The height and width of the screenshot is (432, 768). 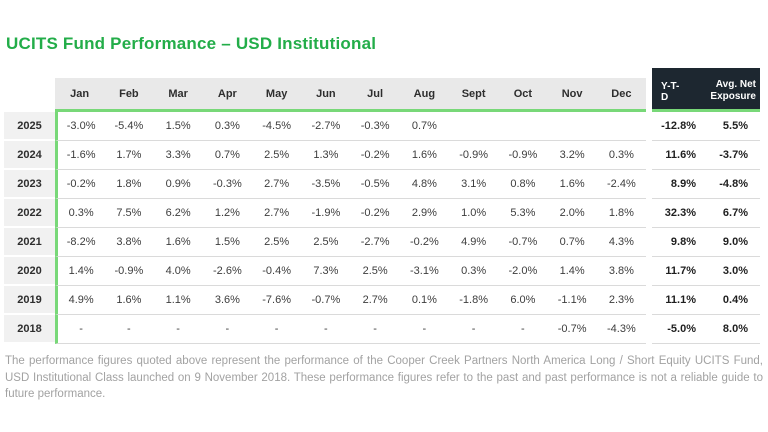 What do you see at coordinates (80, 126) in the screenshot?
I see `monthly-return-value: -3.0%` at bounding box center [80, 126].